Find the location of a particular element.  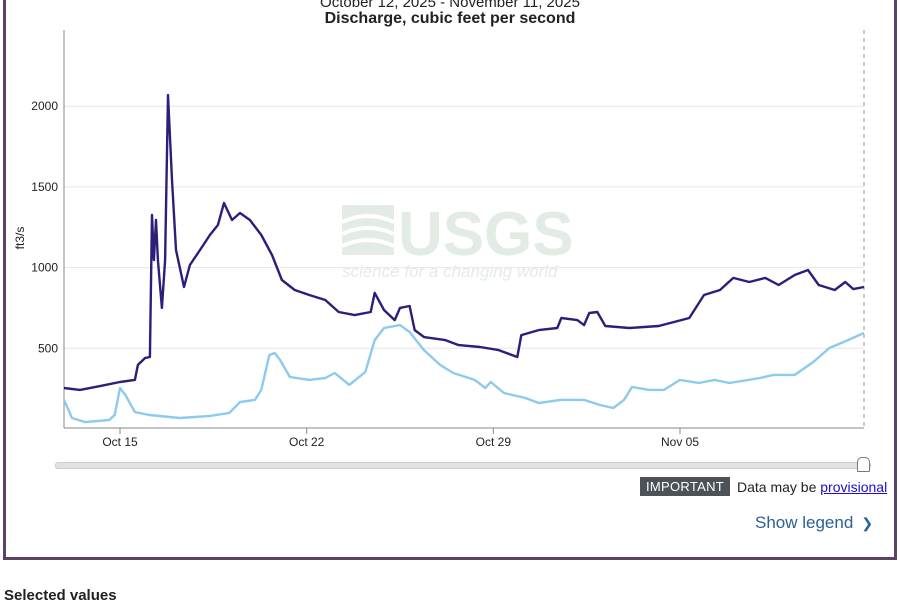

chart-subtitle: October 12, 2025 - November 11, 2025 is located at coordinates (450, 5).